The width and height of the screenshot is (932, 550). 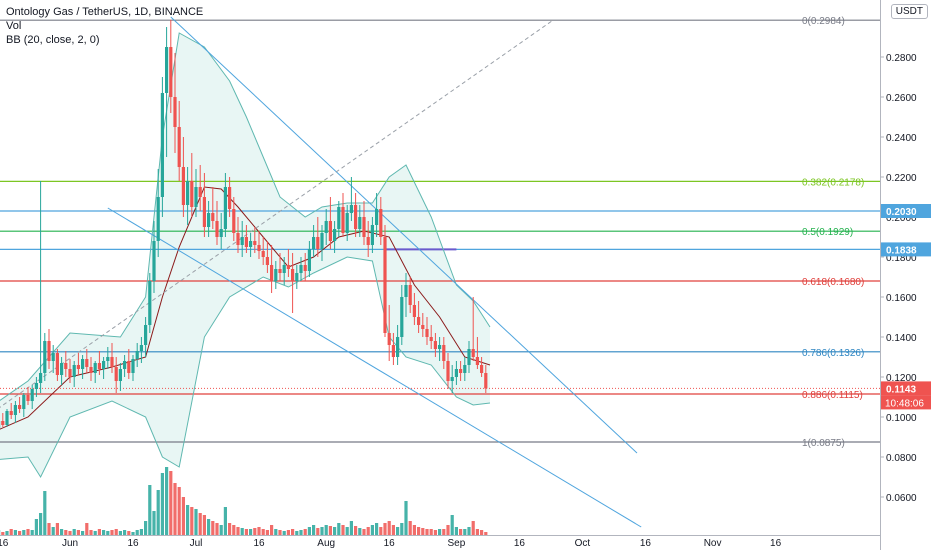 What do you see at coordinates (823, 443) in the screenshot?
I see `fib-level-label: 1(0.0875)` at bounding box center [823, 443].